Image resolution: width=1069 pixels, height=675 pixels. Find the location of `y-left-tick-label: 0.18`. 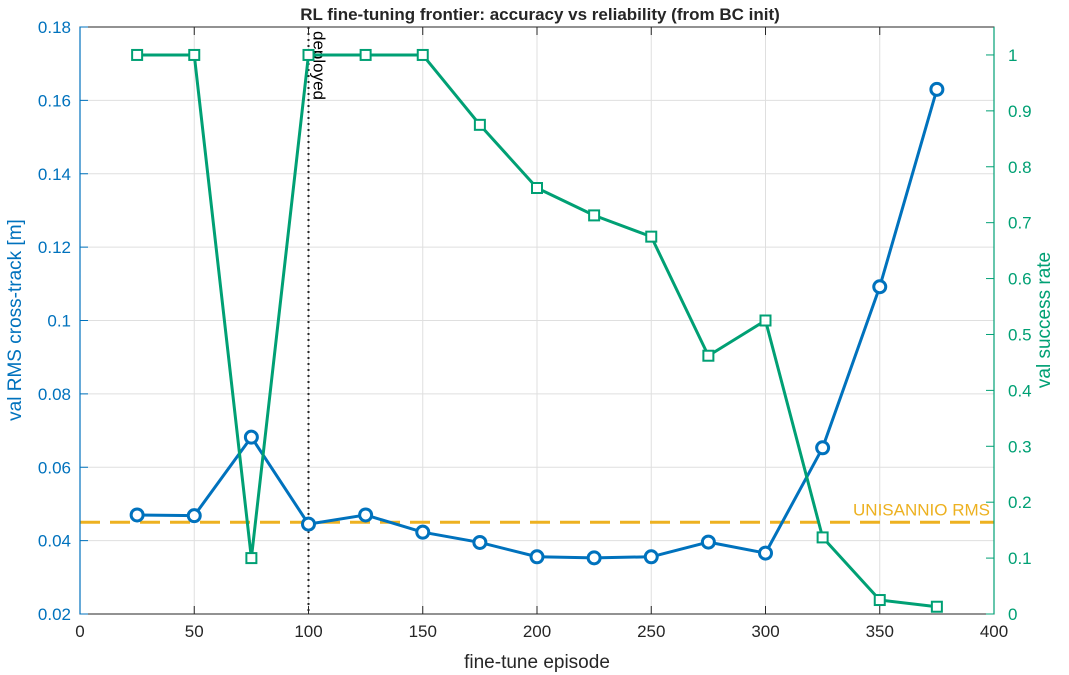

y-left-tick-label: 0.18 is located at coordinates (54, 27).